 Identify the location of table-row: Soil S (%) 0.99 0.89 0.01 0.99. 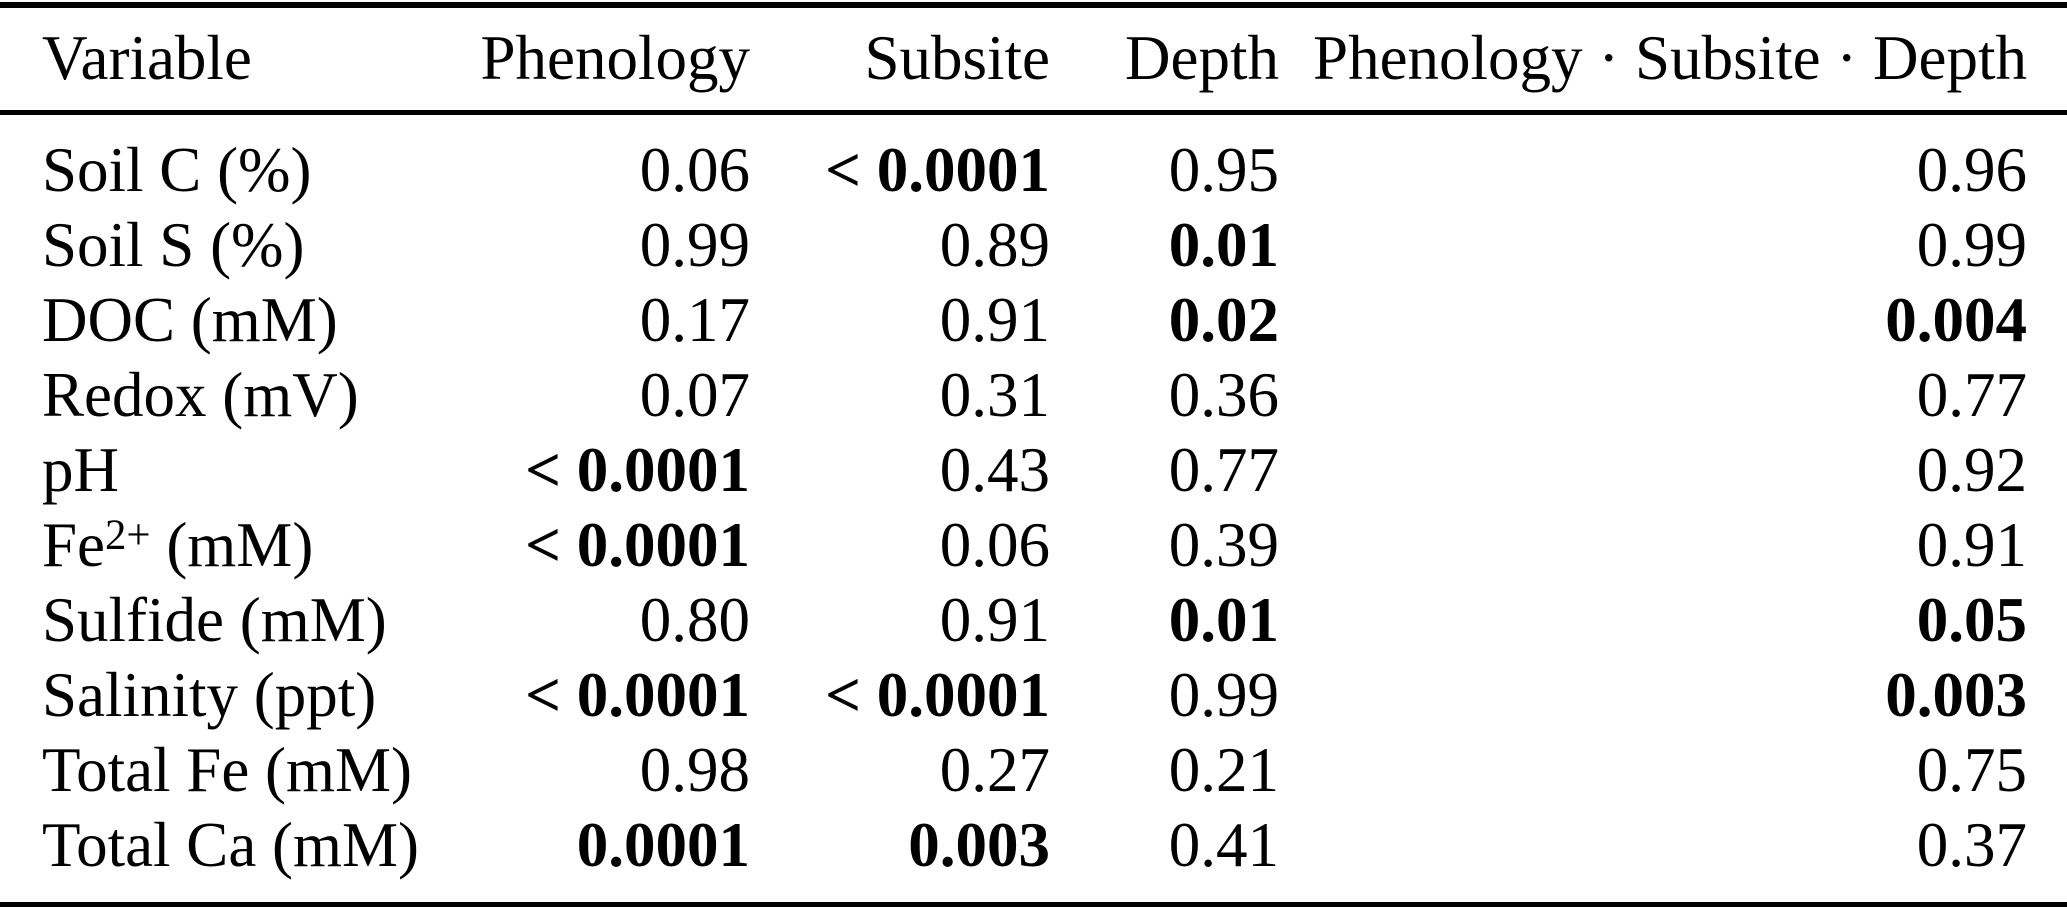
(1033, 245).